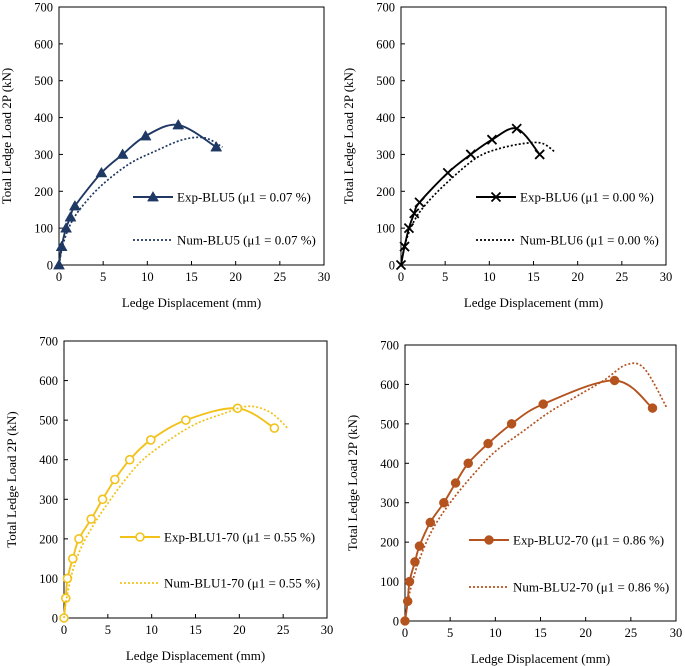  What do you see at coordinates (587, 197) in the screenshot?
I see `legend-entry-label: Exp-BLU6 (μ1 = 0.00 %)` at bounding box center [587, 197].